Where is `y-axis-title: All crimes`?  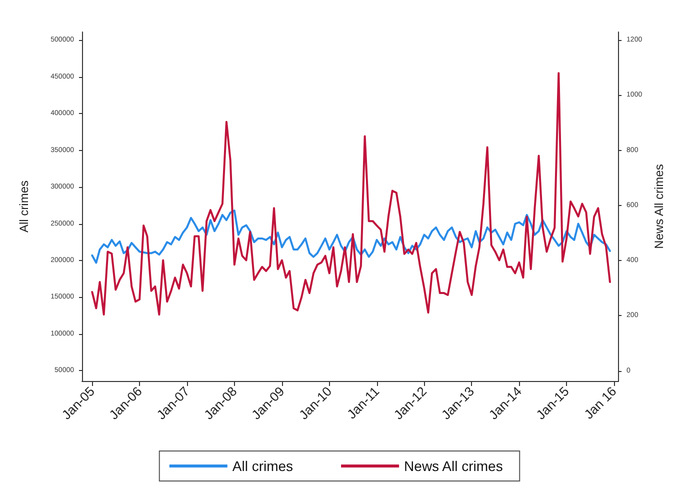
y-axis-title: All crimes is located at coordinates (24, 206).